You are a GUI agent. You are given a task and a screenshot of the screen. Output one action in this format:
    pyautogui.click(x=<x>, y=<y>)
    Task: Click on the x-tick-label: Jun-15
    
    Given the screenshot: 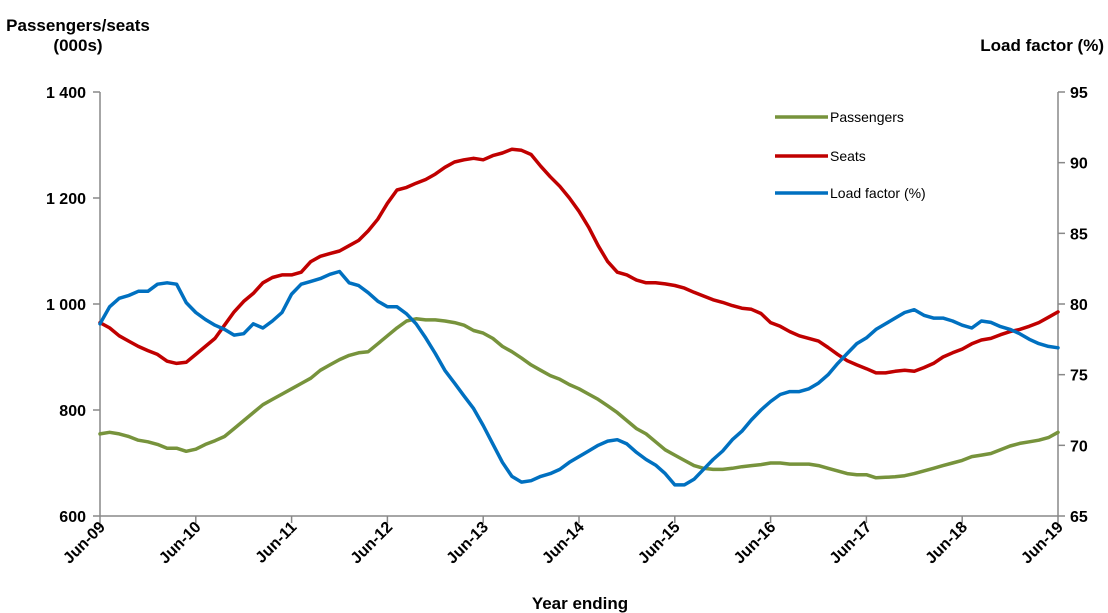 What is the action you would take?
    pyautogui.click(x=659, y=543)
    